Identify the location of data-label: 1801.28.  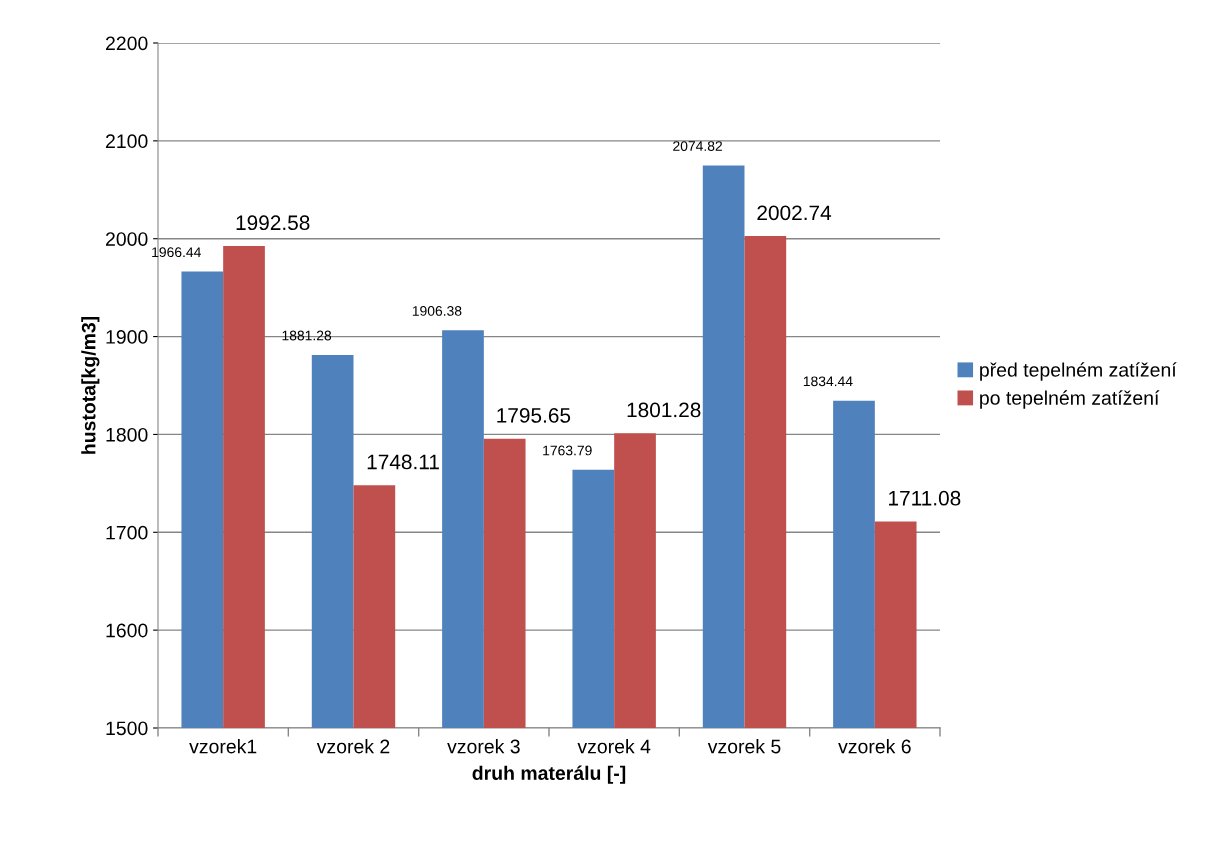
(664, 410).